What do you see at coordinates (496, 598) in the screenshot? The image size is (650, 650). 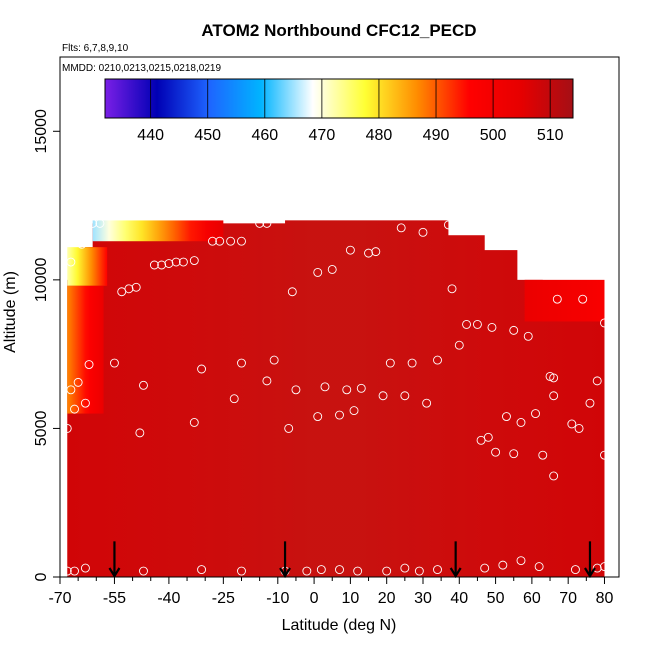 I see `x-tick-label: 50` at bounding box center [496, 598].